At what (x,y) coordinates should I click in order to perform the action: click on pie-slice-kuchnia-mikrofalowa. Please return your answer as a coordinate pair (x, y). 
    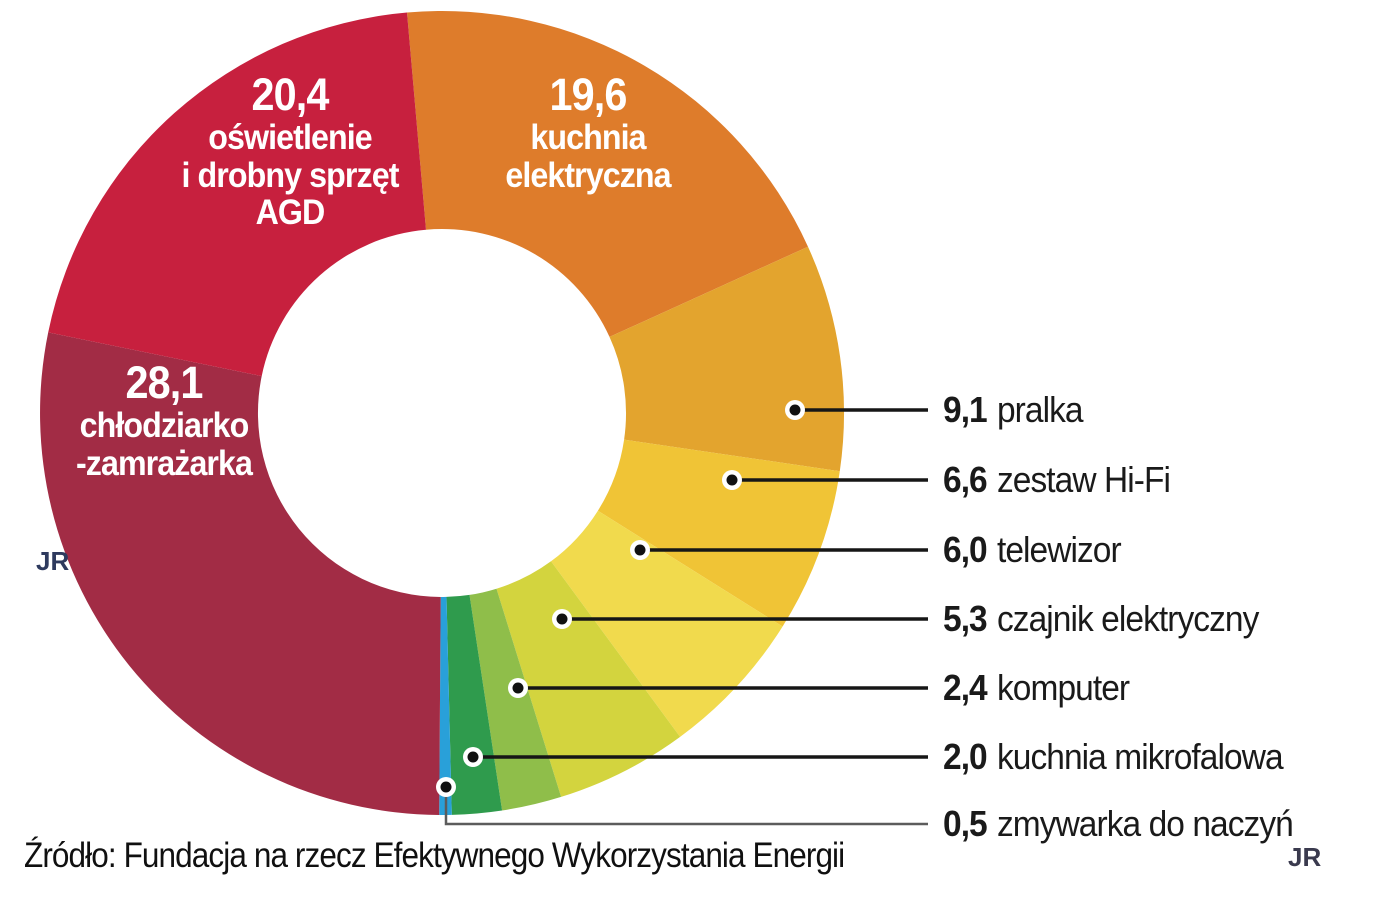
    Looking at the image, I should click on (474, 704).